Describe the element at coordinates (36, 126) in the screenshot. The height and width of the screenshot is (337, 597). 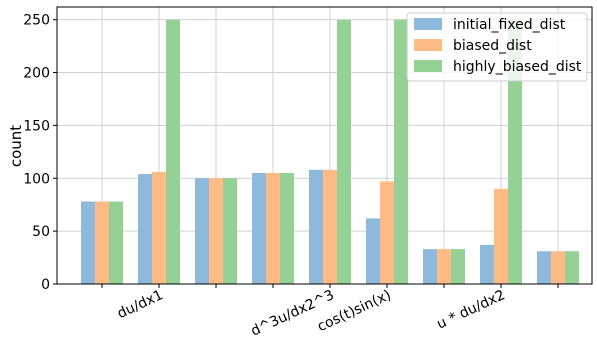
I see `y-tick-label: 150` at that location.